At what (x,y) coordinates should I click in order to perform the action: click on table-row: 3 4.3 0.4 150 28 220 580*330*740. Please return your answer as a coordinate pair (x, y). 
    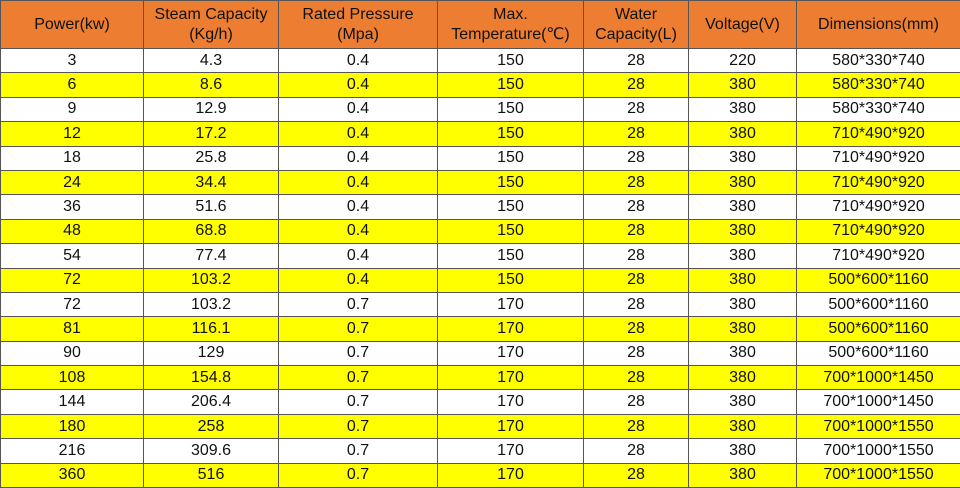
    Looking at the image, I should click on (480, 60).